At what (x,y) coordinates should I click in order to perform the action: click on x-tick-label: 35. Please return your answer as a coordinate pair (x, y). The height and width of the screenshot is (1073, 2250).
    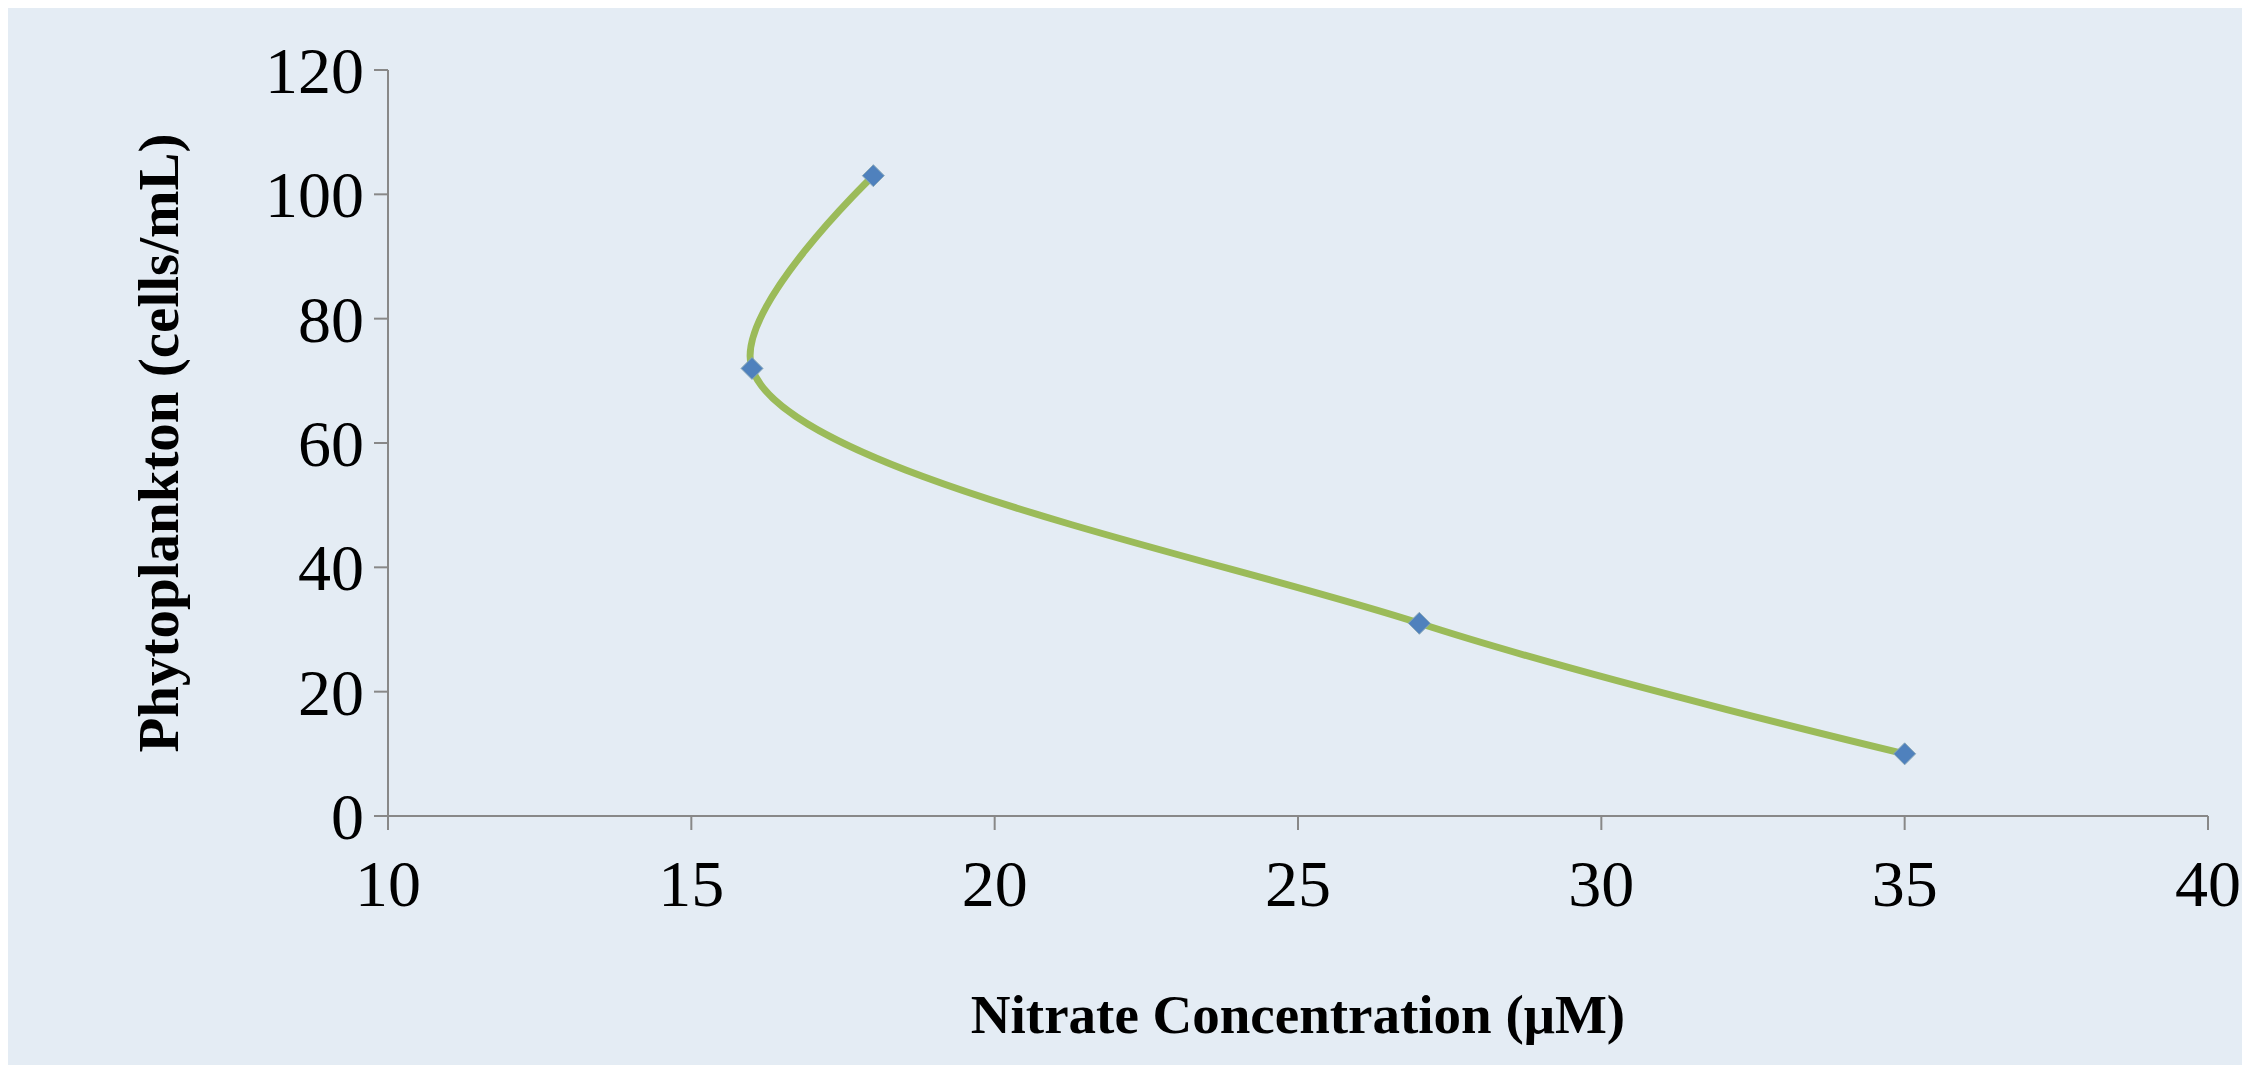
    Looking at the image, I should click on (1904, 883).